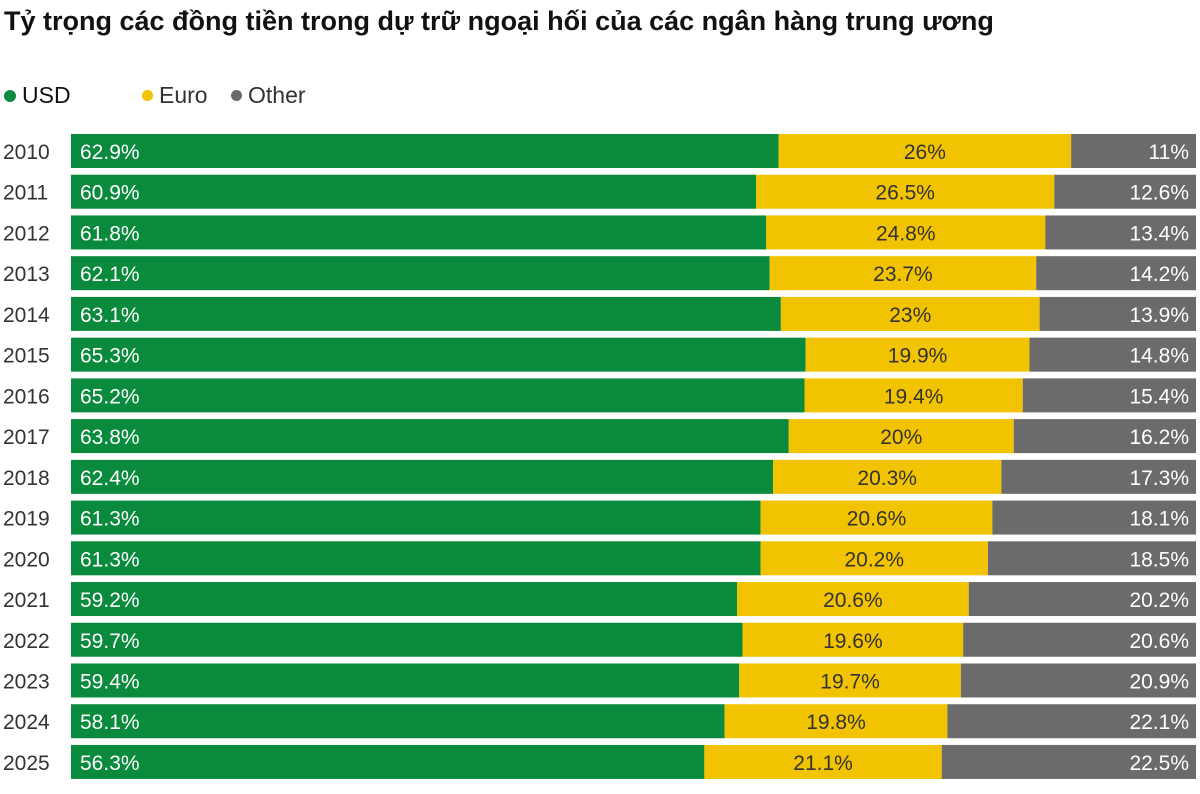 The height and width of the screenshot is (794, 1200). Describe the element at coordinates (1159, 315) in the screenshot. I see `data-label-other-2014: 13.9%` at that location.